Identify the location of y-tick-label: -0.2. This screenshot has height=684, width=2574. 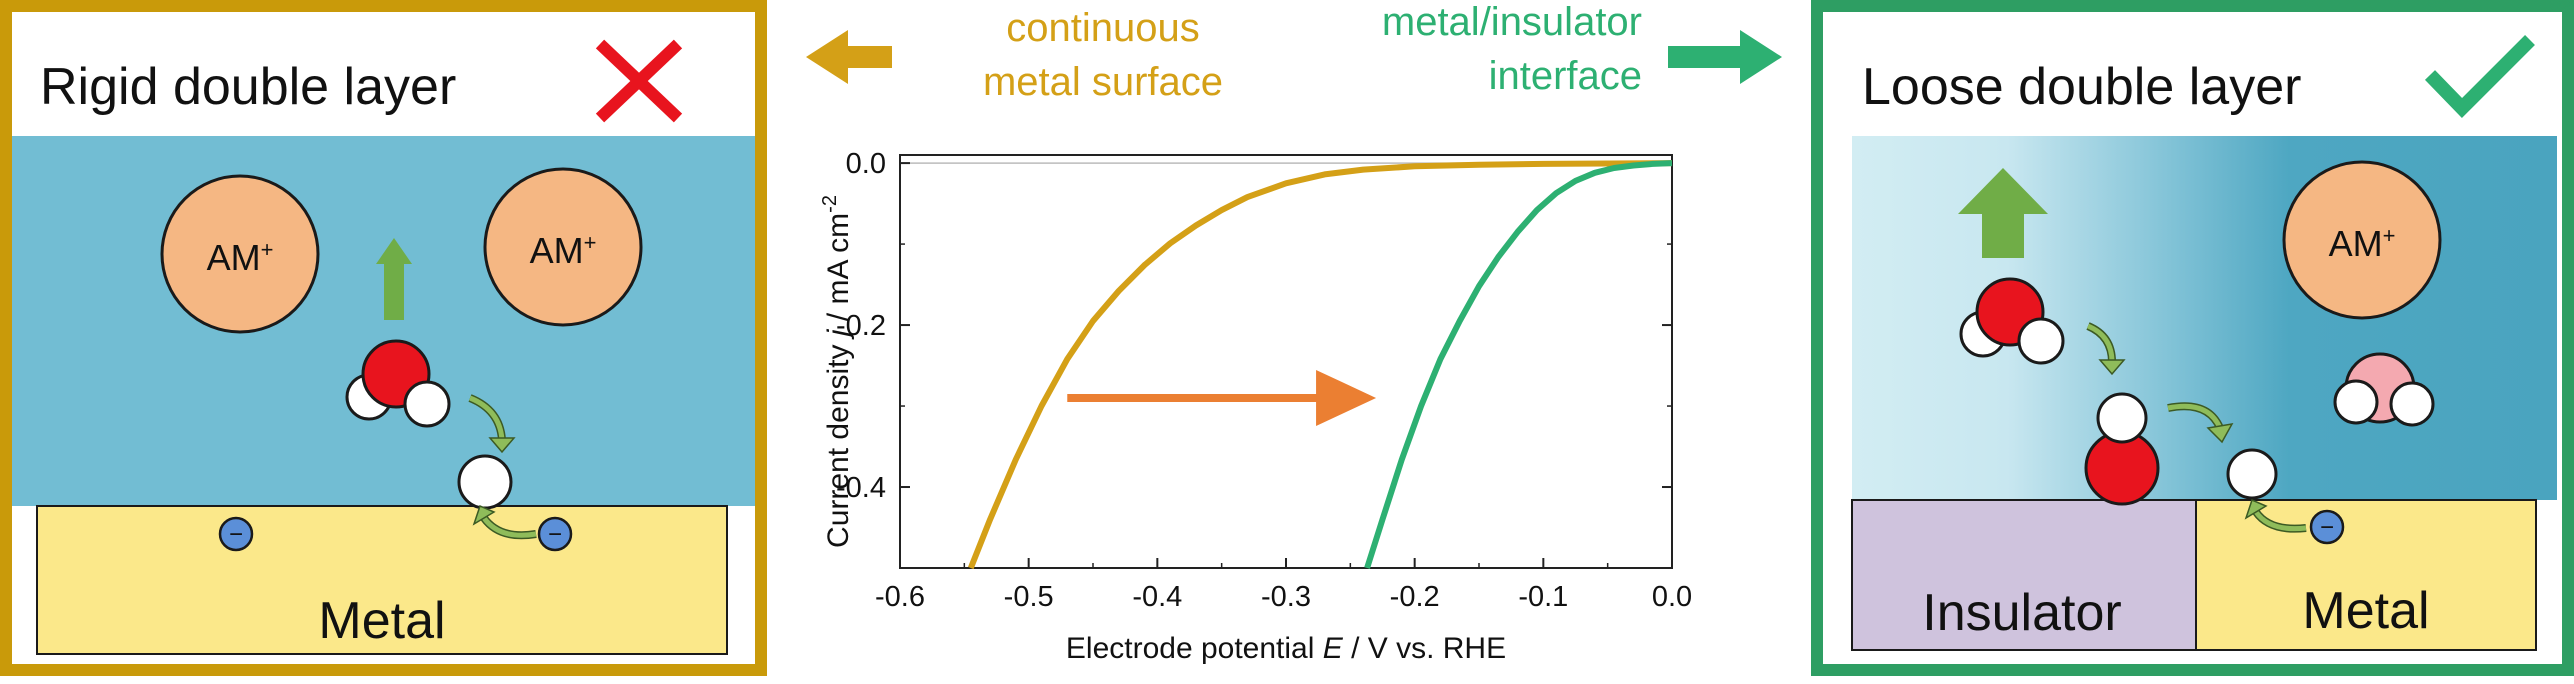
(861, 326).